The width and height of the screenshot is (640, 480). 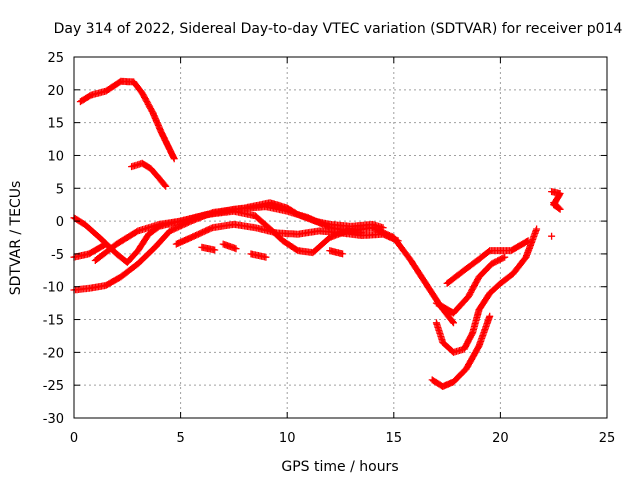 I want to click on y-tick-label: -15, so click(x=53, y=321).